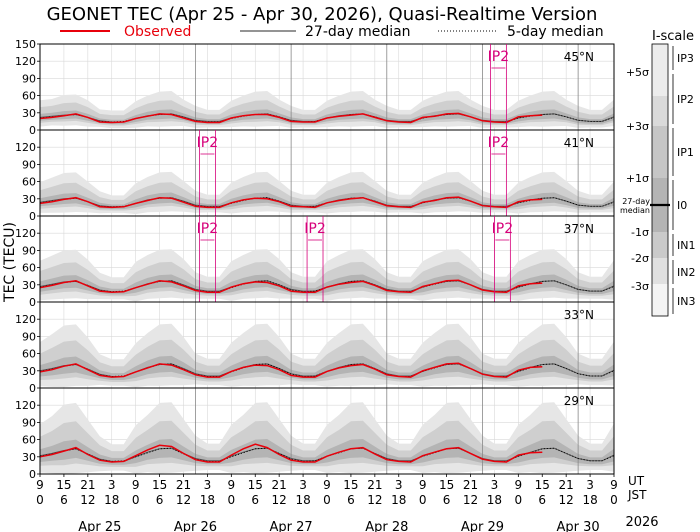 The height and width of the screenshot is (532, 700). Describe the element at coordinates (660, 180) in the screenshot. I see `i-scale-frame` at that location.